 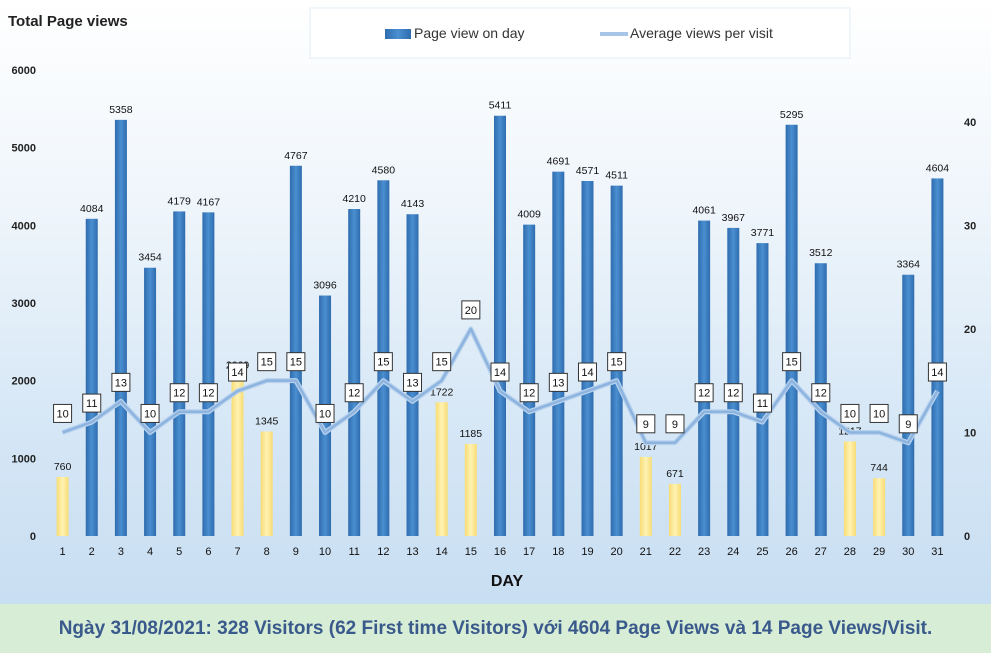 What do you see at coordinates (384, 170) in the screenshot?
I see `bar-value-label: 4580` at bounding box center [384, 170].